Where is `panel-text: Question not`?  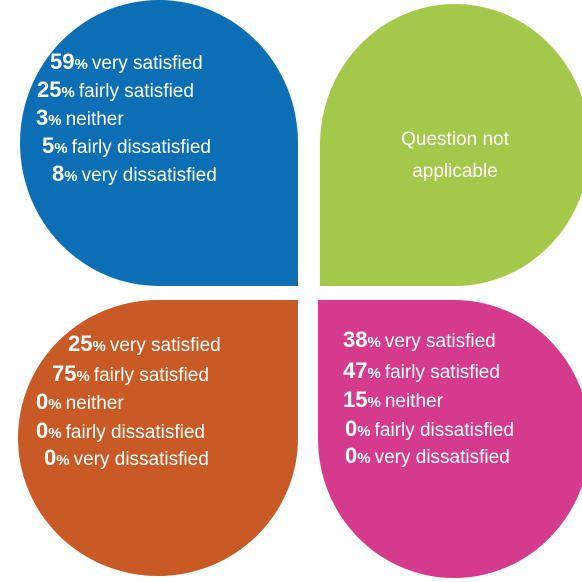
panel-text: Question not is located at coordinates (455, 139).